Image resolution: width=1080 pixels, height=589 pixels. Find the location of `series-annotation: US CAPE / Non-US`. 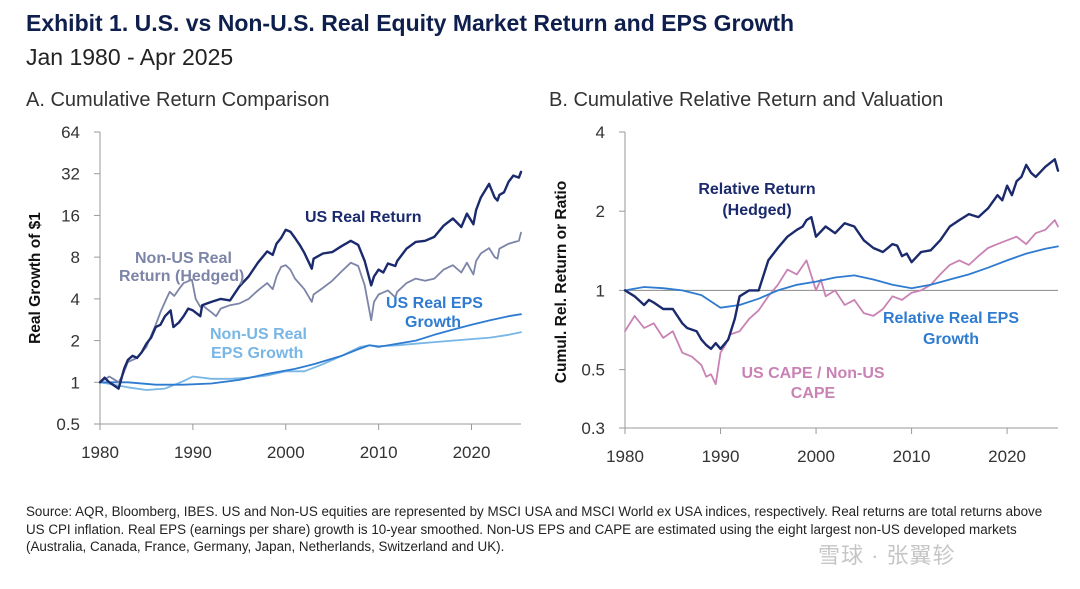

series-annotation: US CAPE / Non-US is located at coordinates (812, 373).